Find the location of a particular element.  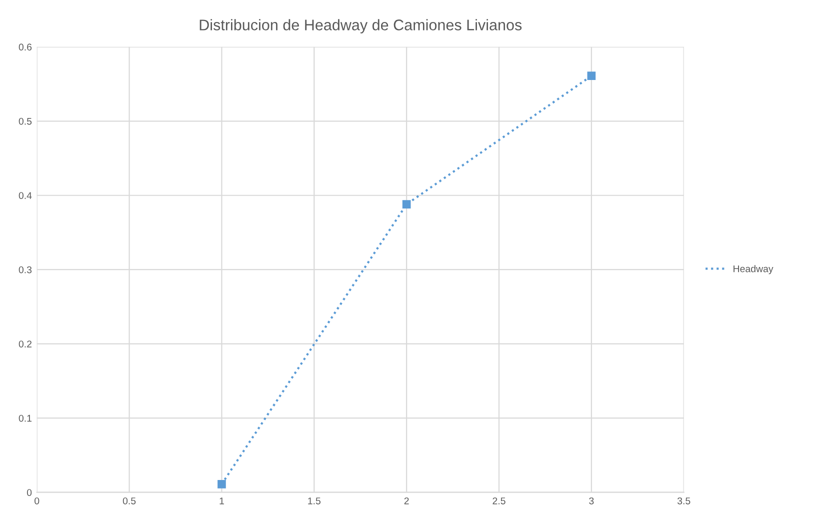

x-tick-label: 3.5 is located at coordinates (683, 500).